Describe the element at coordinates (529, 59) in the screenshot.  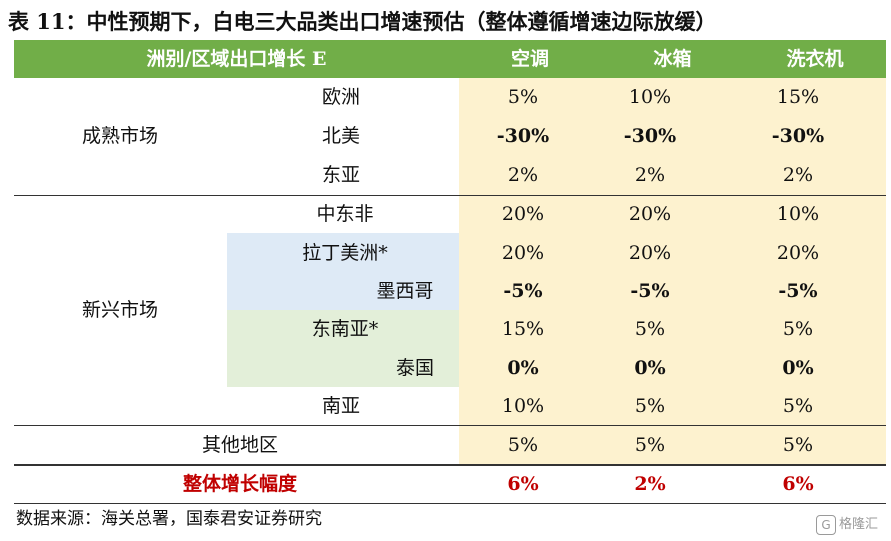
I see `header-air-conditioner: 空调` at that location.